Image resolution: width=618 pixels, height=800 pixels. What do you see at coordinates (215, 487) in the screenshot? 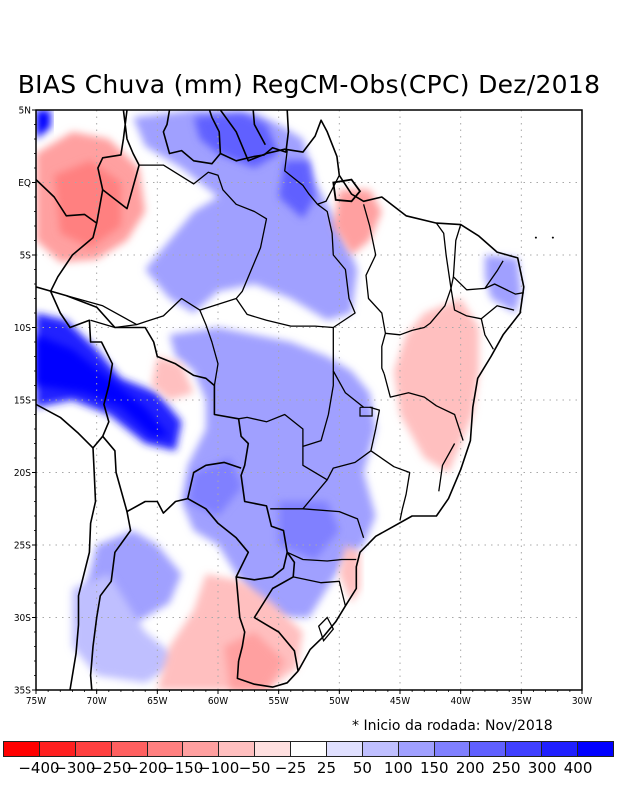
I see `bias-region-positive-bias-mato-grosso-core` at bounding box center [215, 487].